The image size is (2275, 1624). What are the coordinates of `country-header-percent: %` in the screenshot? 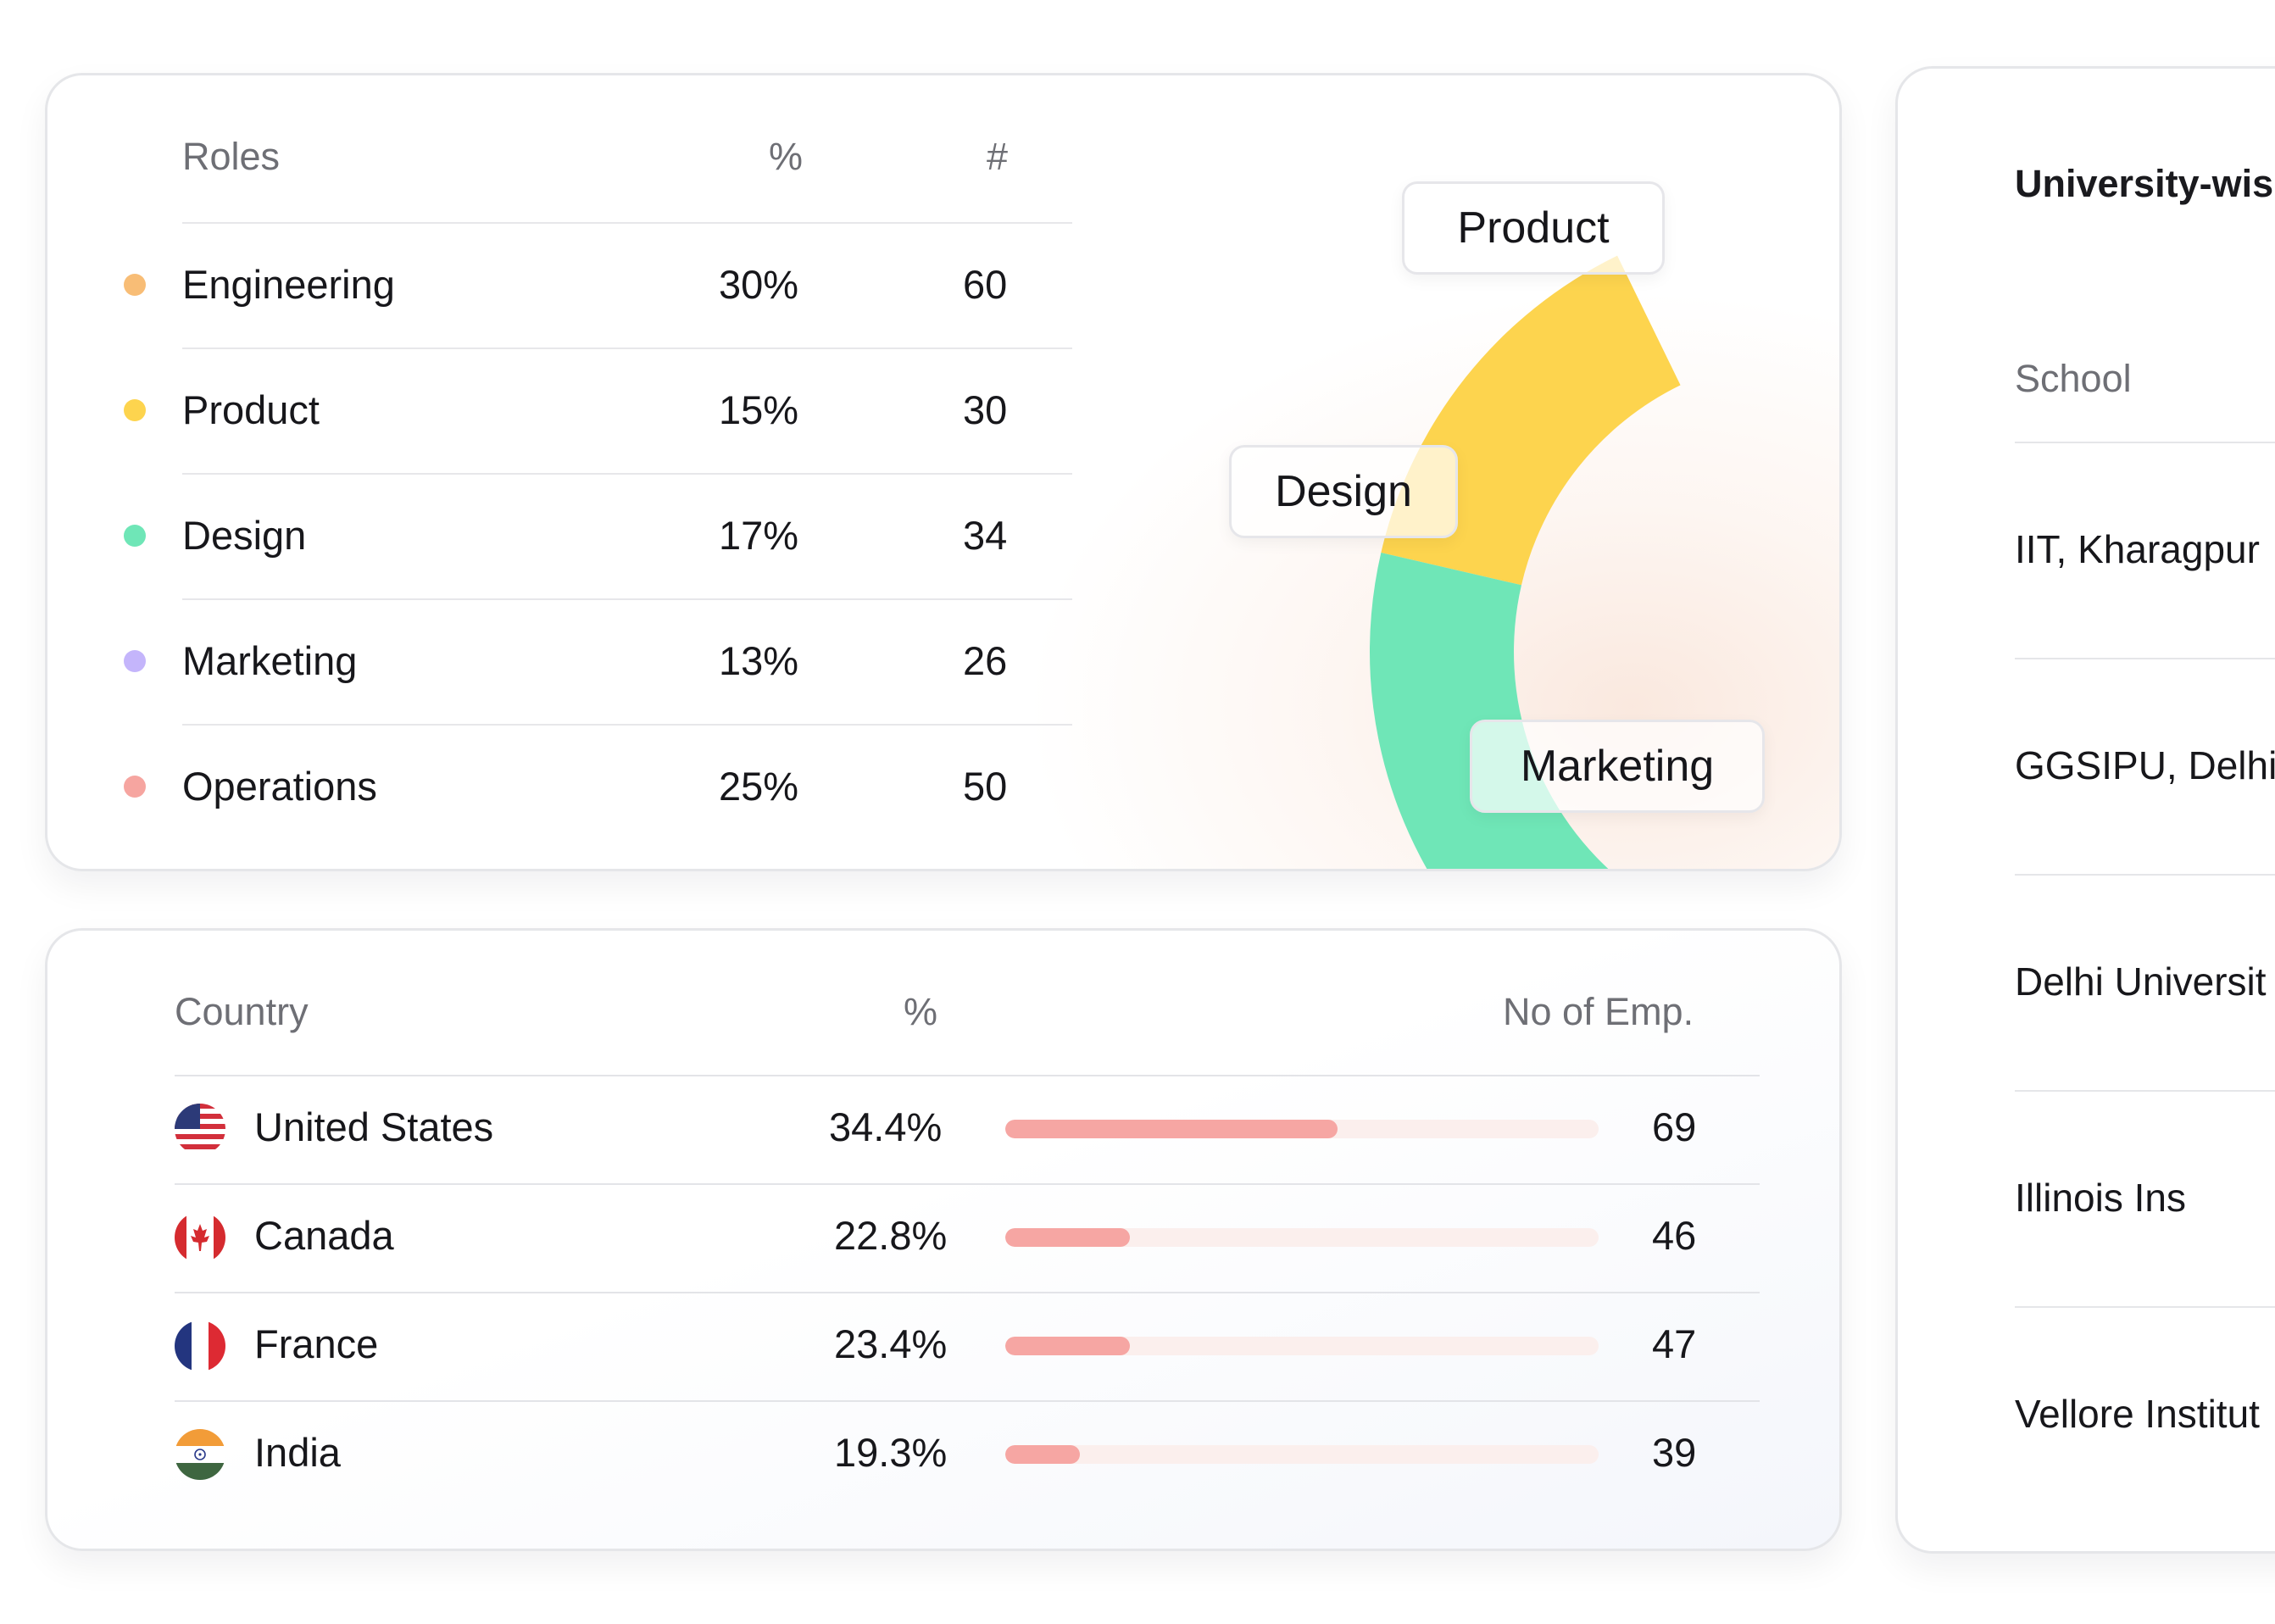 It's located at (921, 1012).